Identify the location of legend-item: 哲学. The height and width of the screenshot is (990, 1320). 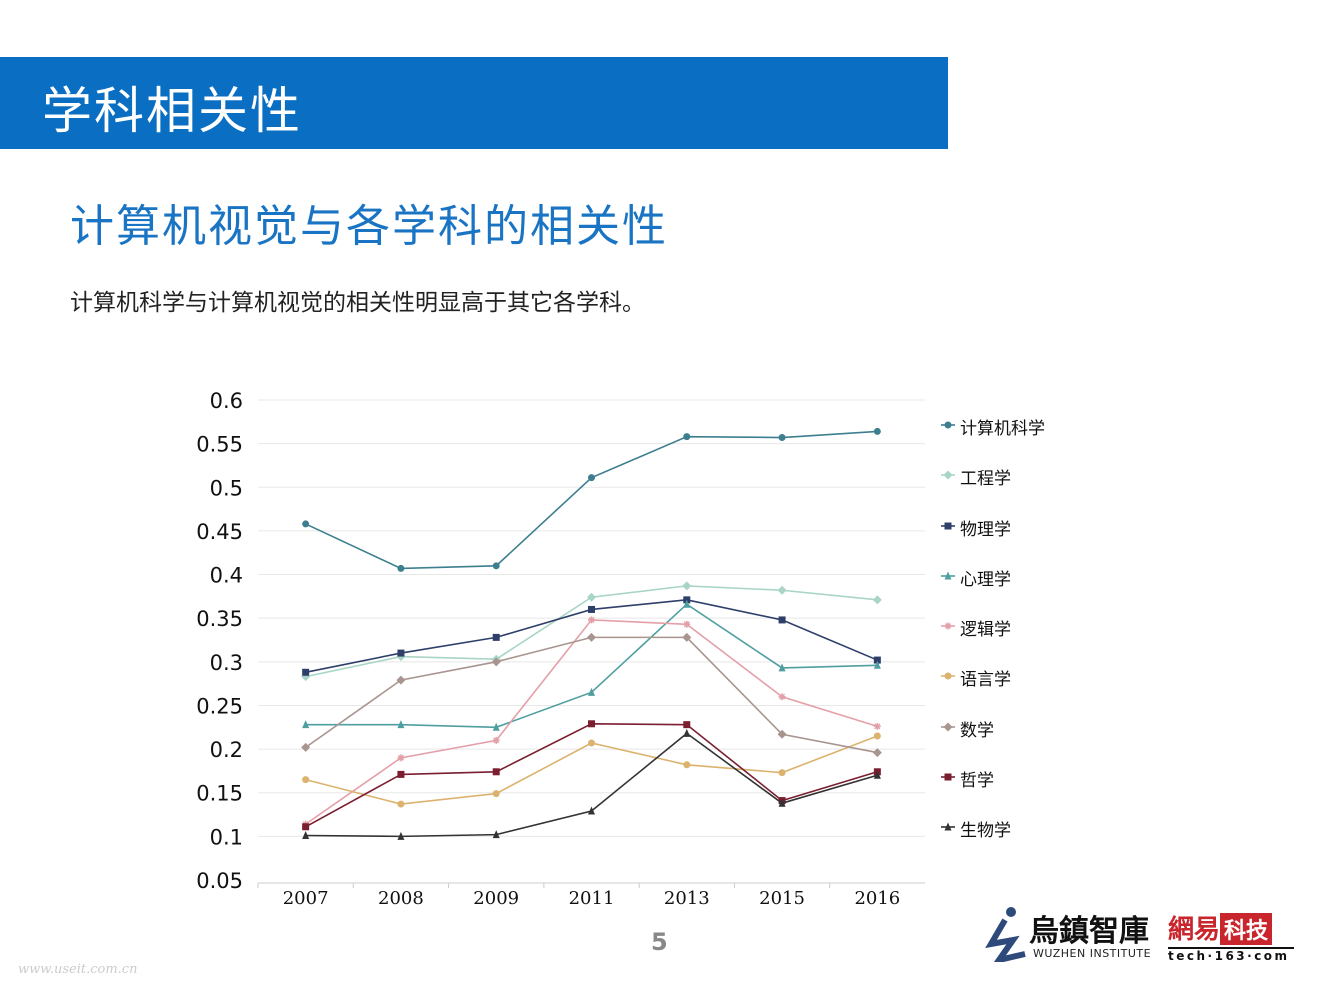
(992, 791).